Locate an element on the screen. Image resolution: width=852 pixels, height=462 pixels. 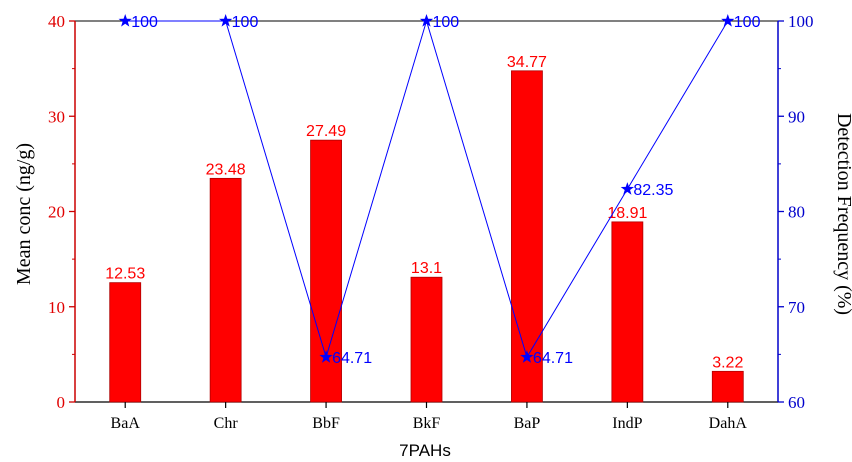
x-axis-label: 7PAHs is located at coordinates (425, 450).